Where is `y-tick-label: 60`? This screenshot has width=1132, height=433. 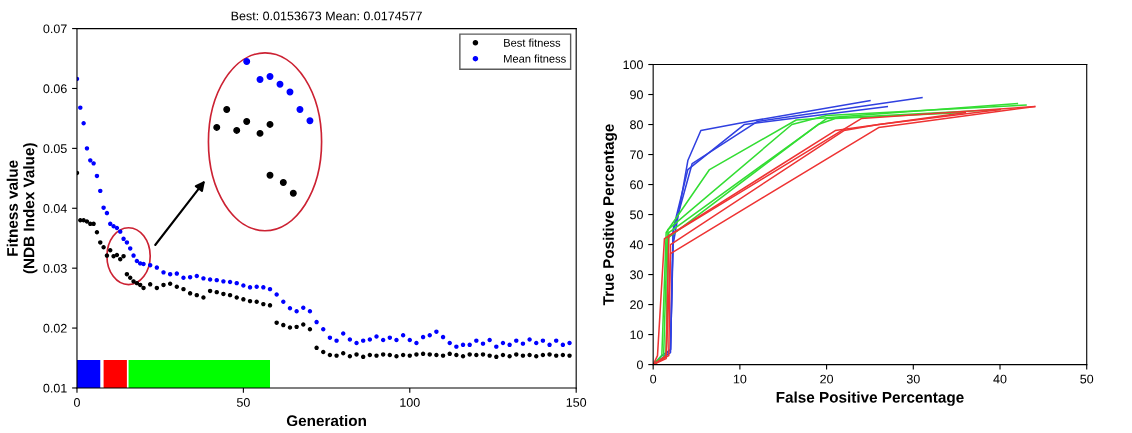 y-tick-label: 60 is located at coordinates (636, 185).